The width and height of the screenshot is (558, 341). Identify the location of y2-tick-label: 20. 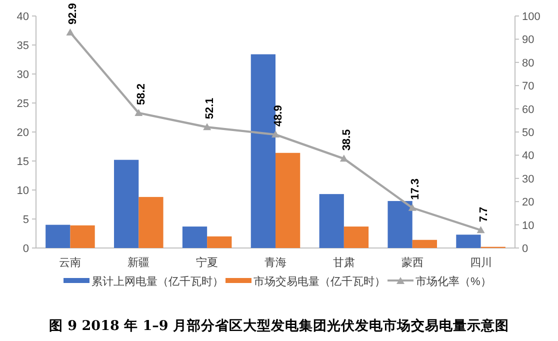
(528, 202).